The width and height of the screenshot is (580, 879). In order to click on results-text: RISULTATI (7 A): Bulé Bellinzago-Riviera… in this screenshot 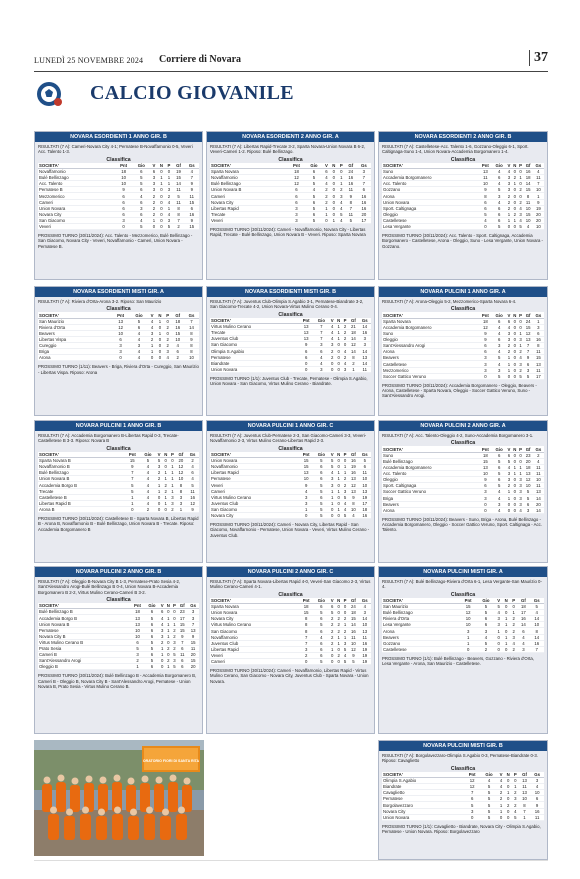, I will do `click(462, 584)`.